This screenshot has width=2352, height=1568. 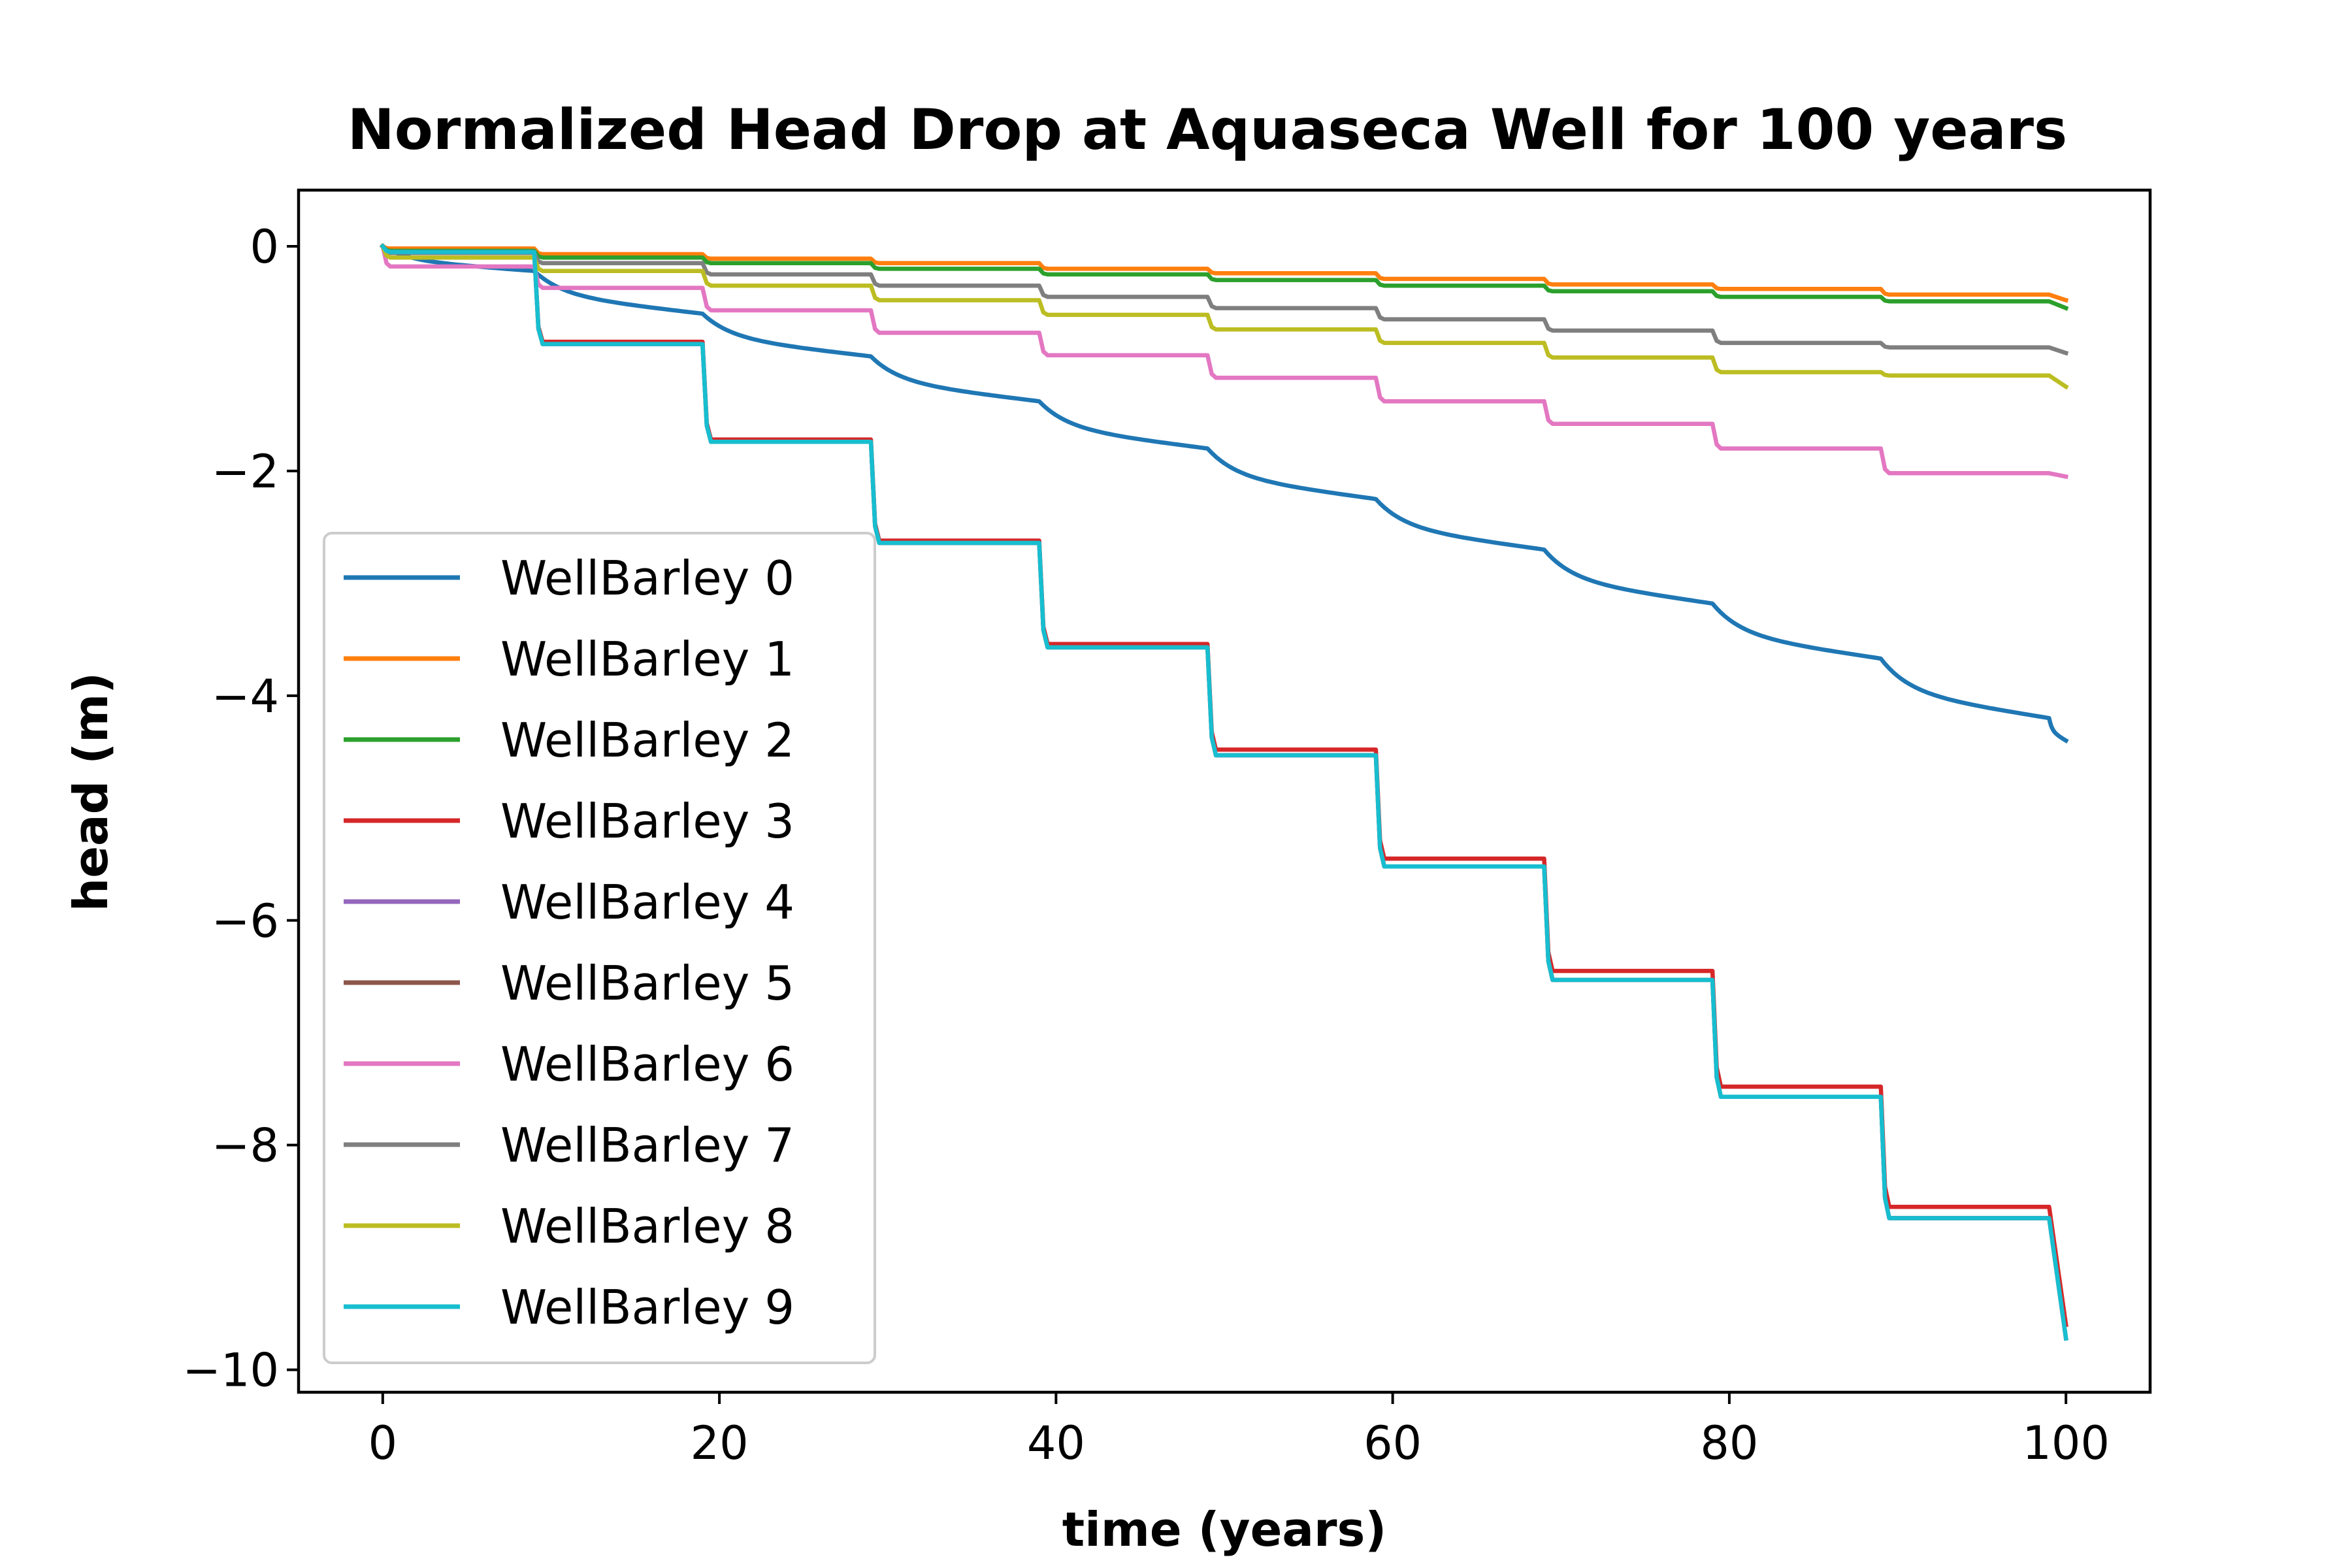 I want to click on legend-label-3: WellBarley 3, so click(x=647, y=821).